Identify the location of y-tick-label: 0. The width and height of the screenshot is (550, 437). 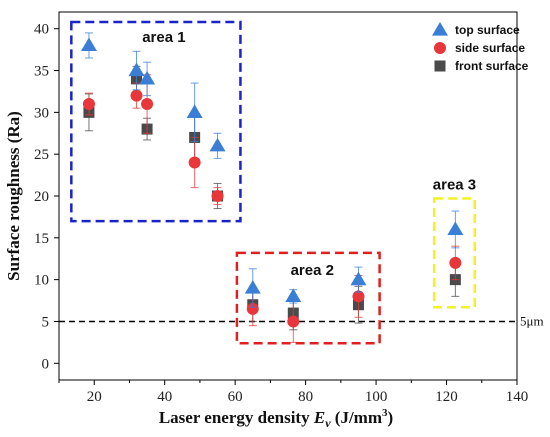
(46, 364).